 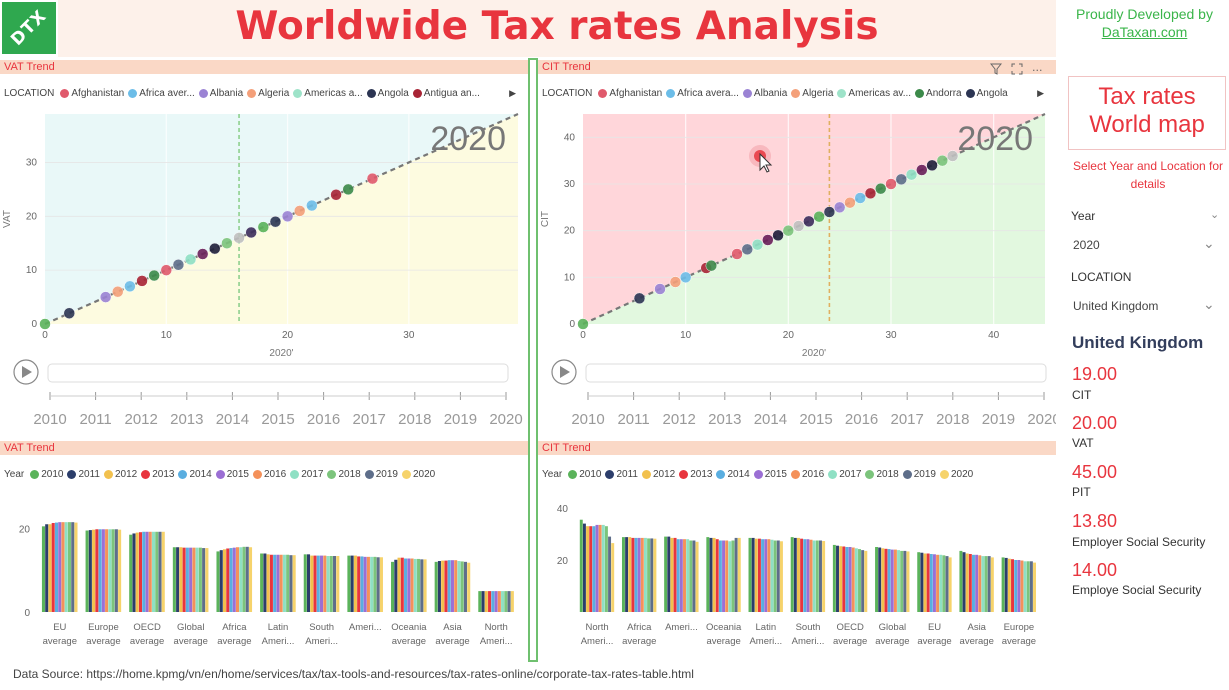 What do you see at coordinates (664, 474) in the screenshot?
I see `legend-label: 2012` at bounding box center [664, 474].